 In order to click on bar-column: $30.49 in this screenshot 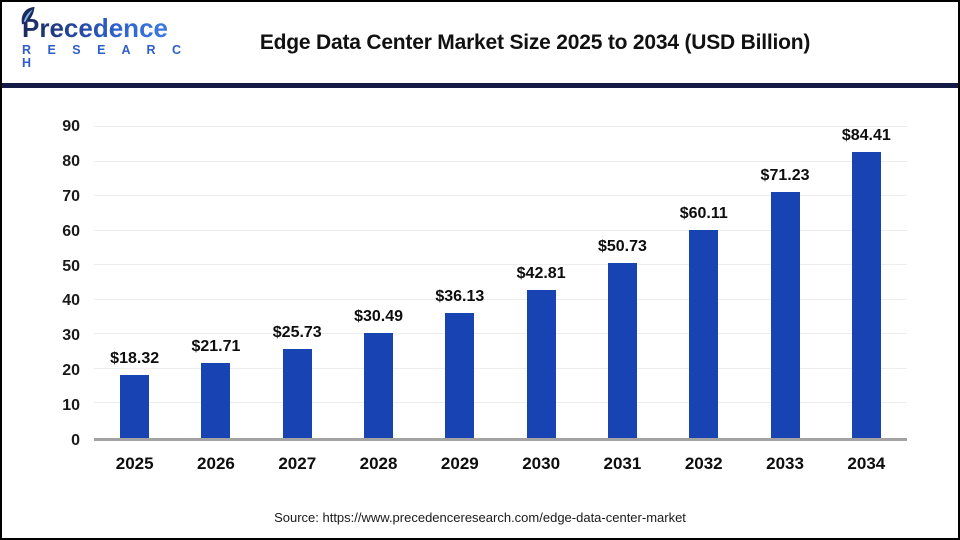, I will do `click(378, 282)`.